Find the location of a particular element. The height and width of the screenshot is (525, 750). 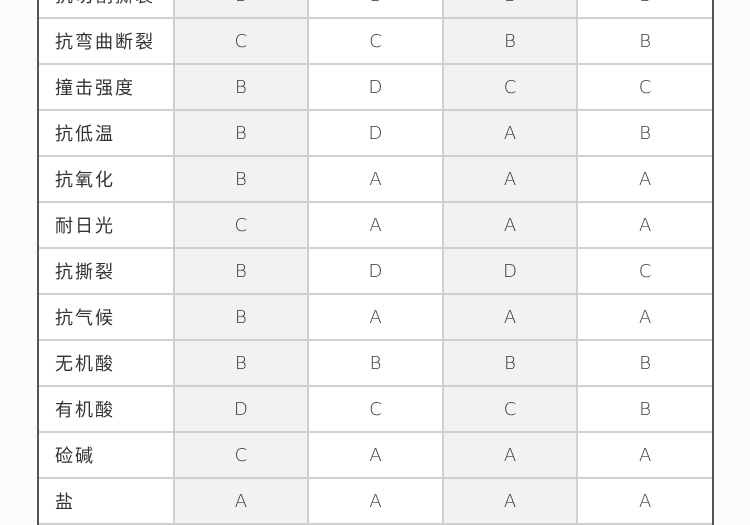

row-label: 硷碱 is located at coordinates (107, 455).